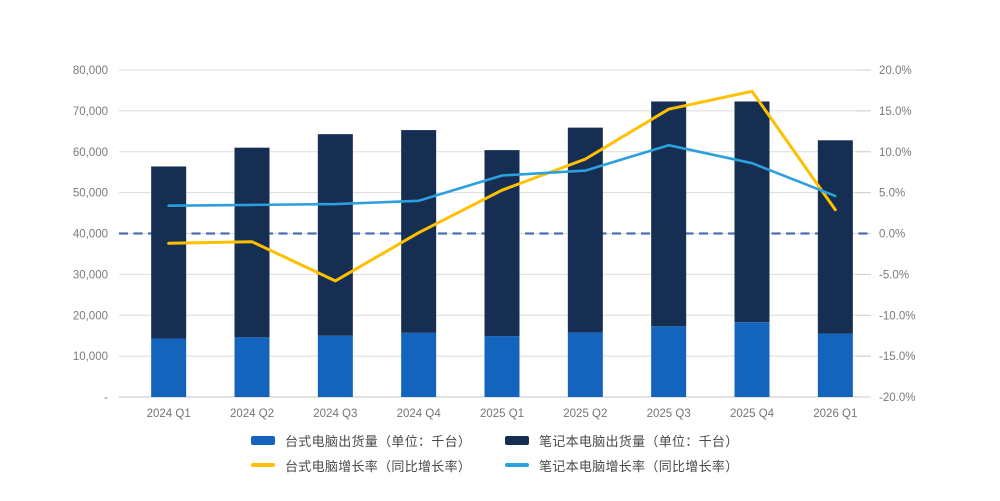 The image size is (1000, 501). I want to click on right-axis-label: 20.0%, so click(895, 71).